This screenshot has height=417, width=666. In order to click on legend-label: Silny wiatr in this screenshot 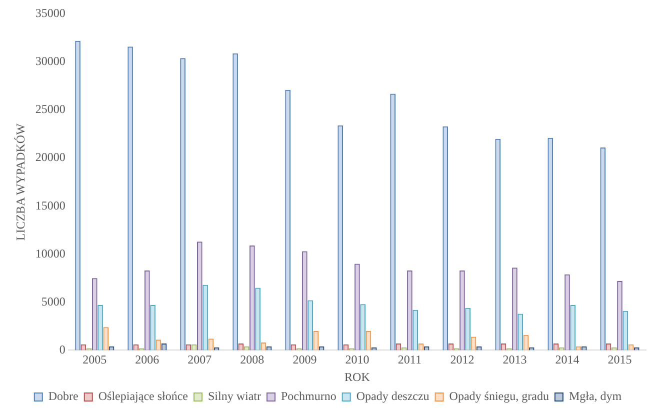, I will do `click(235, 396)`.